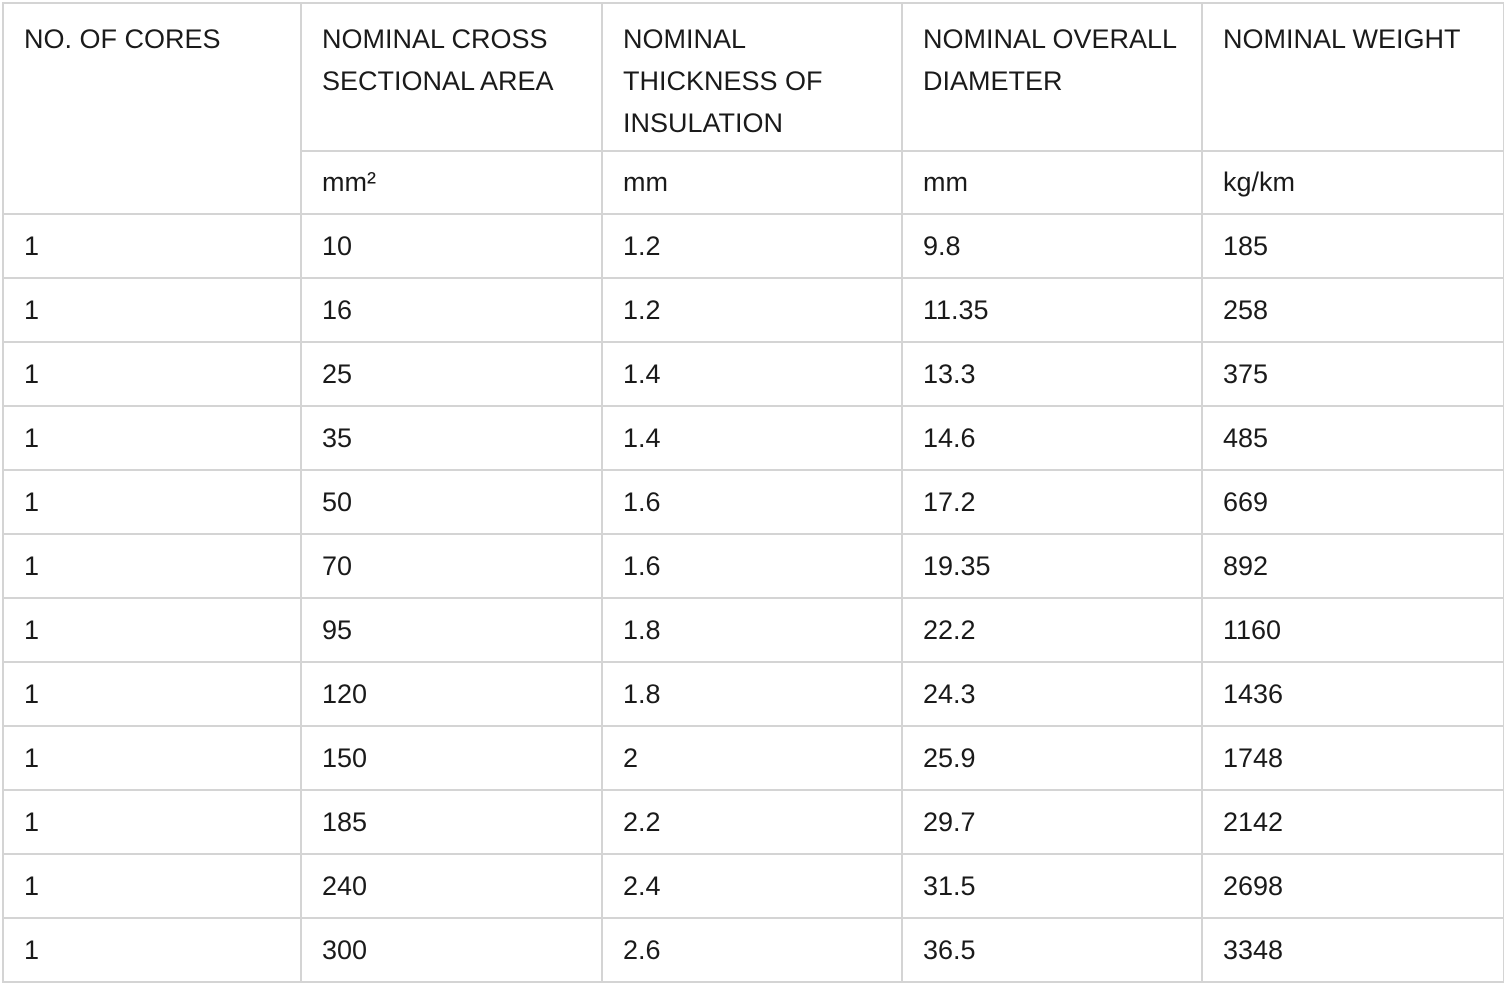  I want to click on data-row: 1 16 1.2 11.35 258, so click(753, 310).